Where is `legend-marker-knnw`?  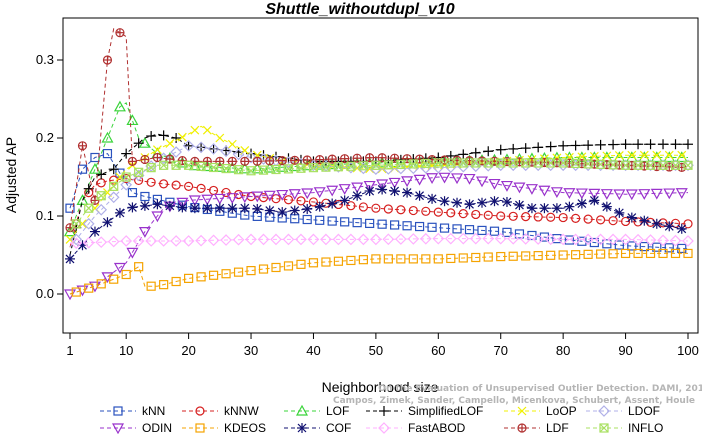
legend-marker-knnw is located at coordinates (200, 411).